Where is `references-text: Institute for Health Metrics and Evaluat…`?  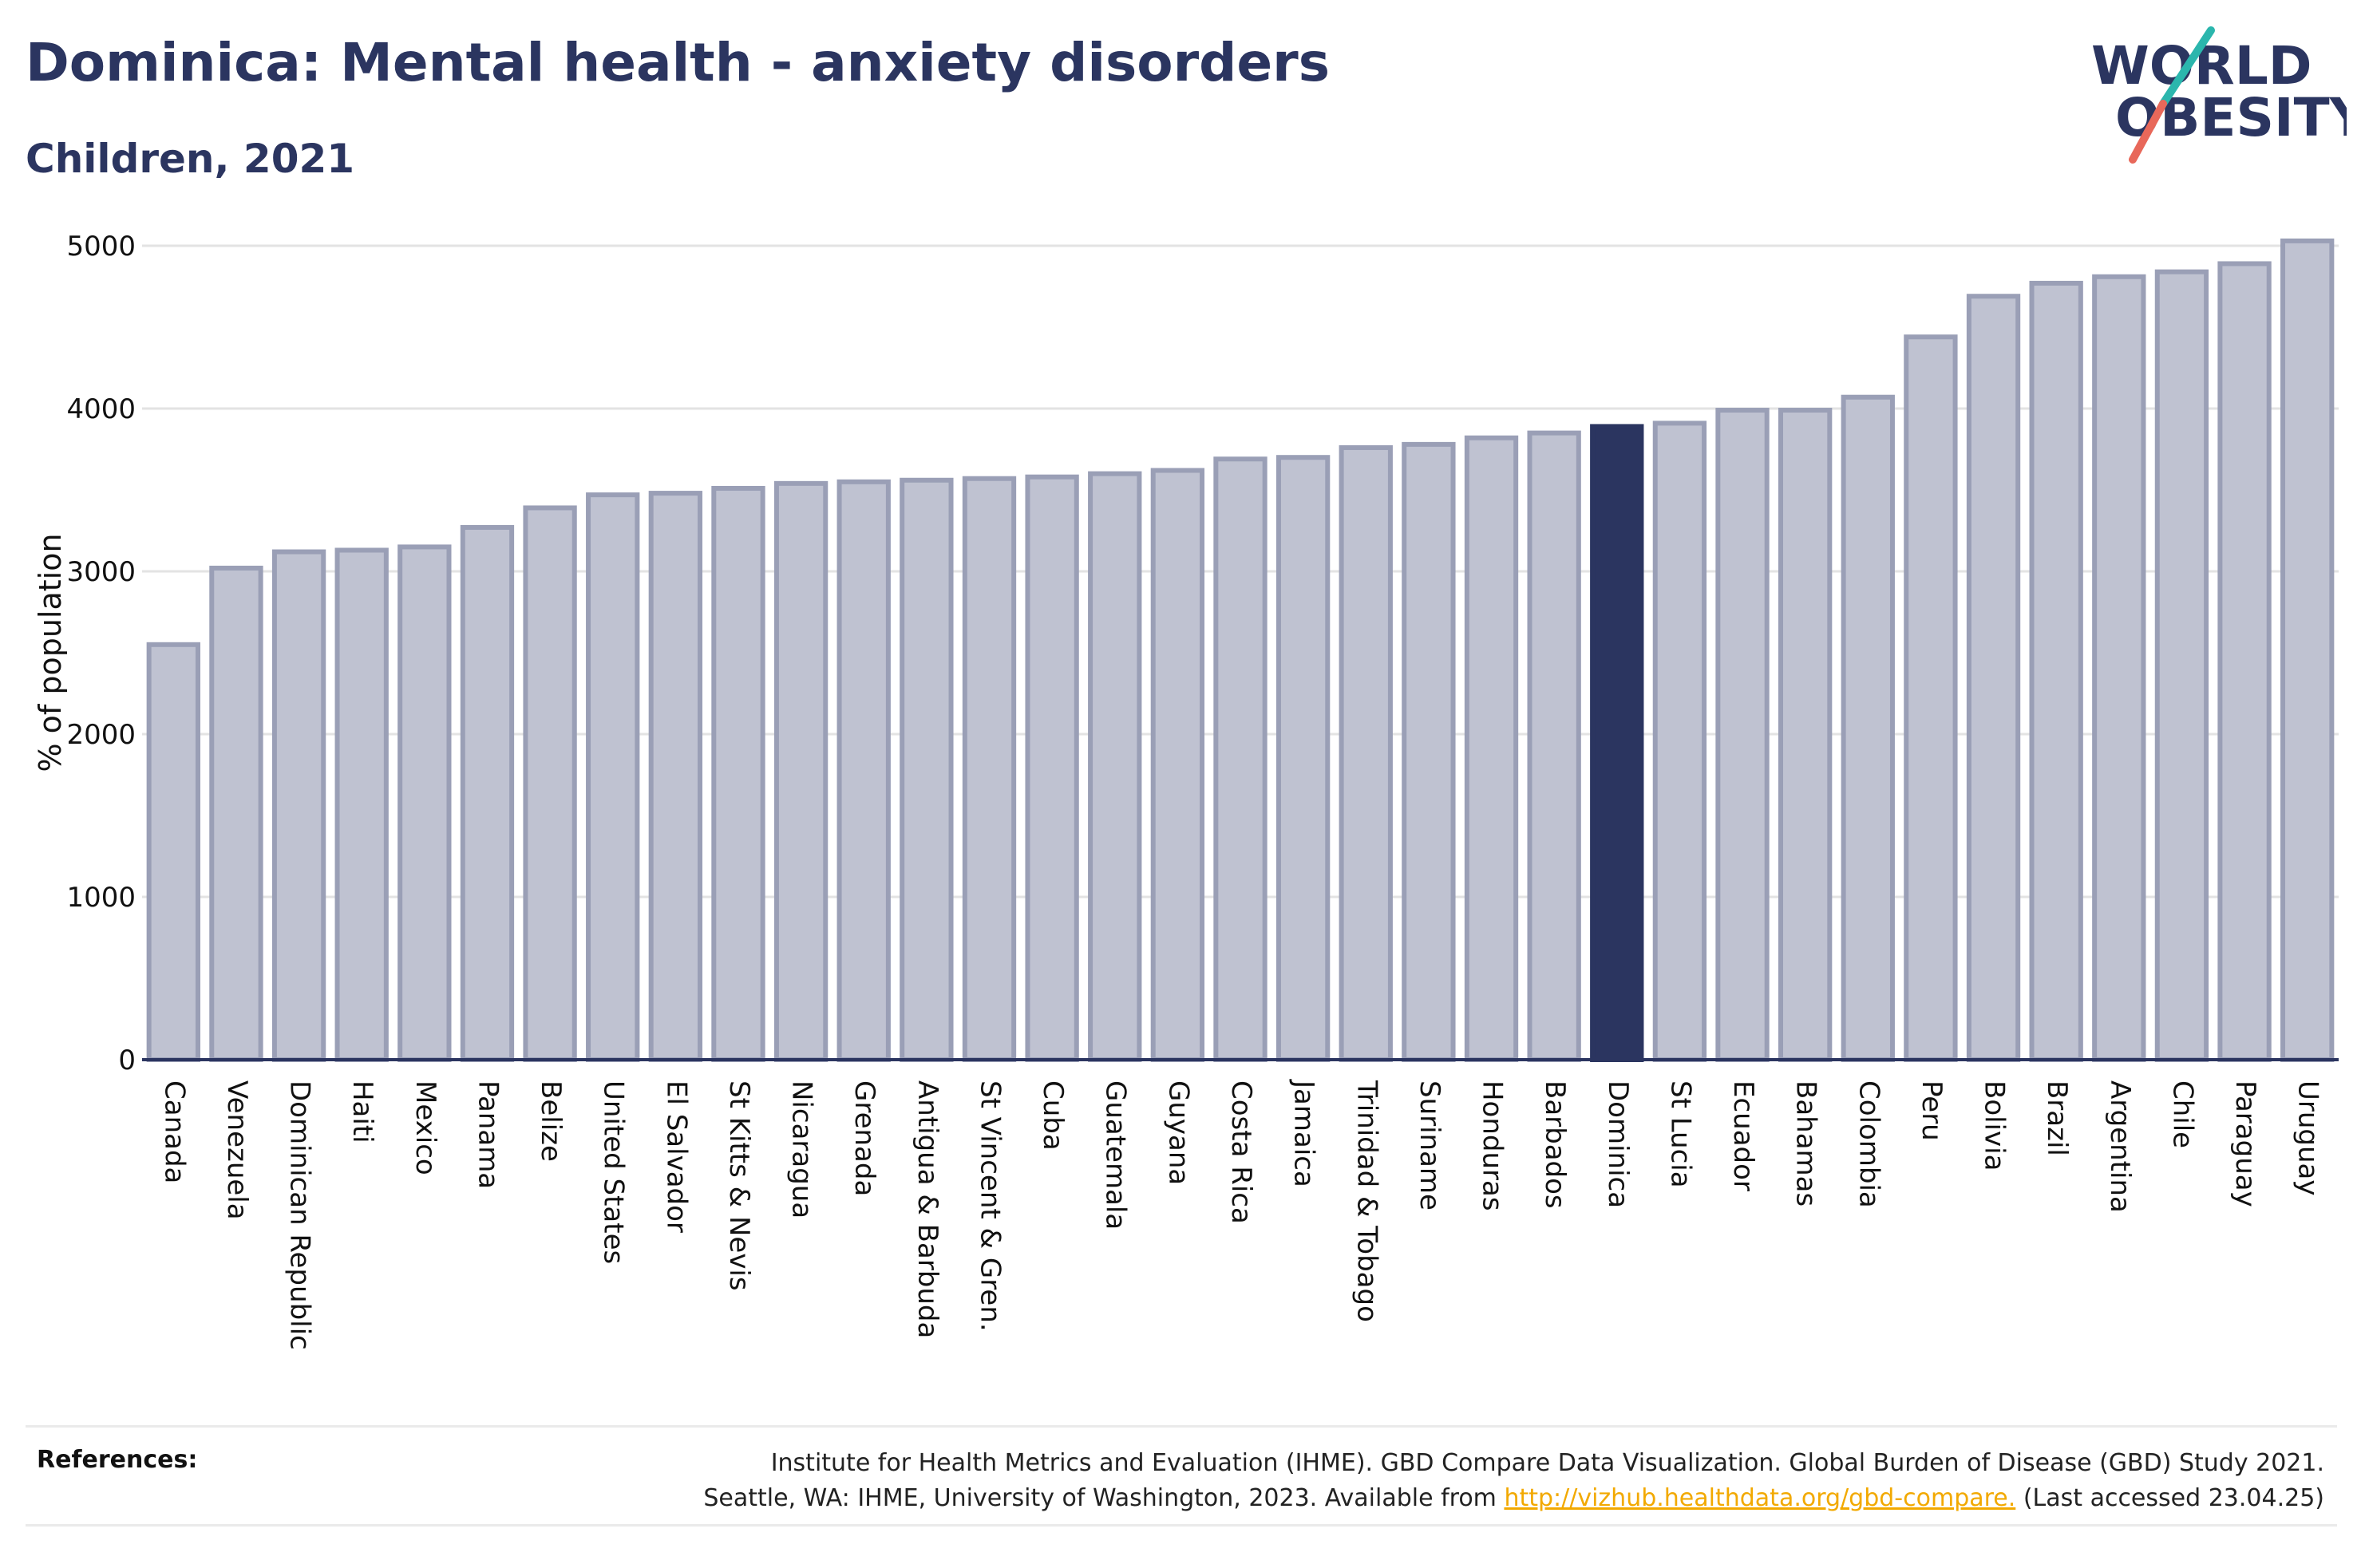 references-text: Institute for Health Metrics and Evaluat… is located at coordinates (1366, 1481).